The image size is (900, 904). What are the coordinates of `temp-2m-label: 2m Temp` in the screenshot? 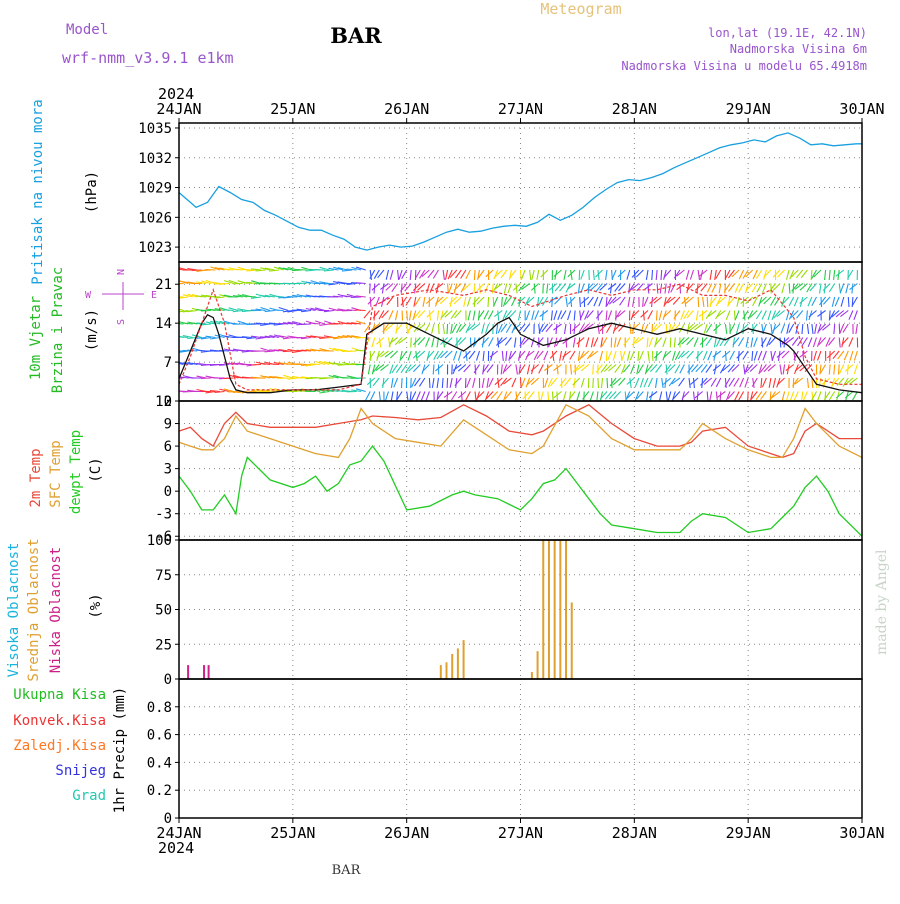 It's located at (36, 477).